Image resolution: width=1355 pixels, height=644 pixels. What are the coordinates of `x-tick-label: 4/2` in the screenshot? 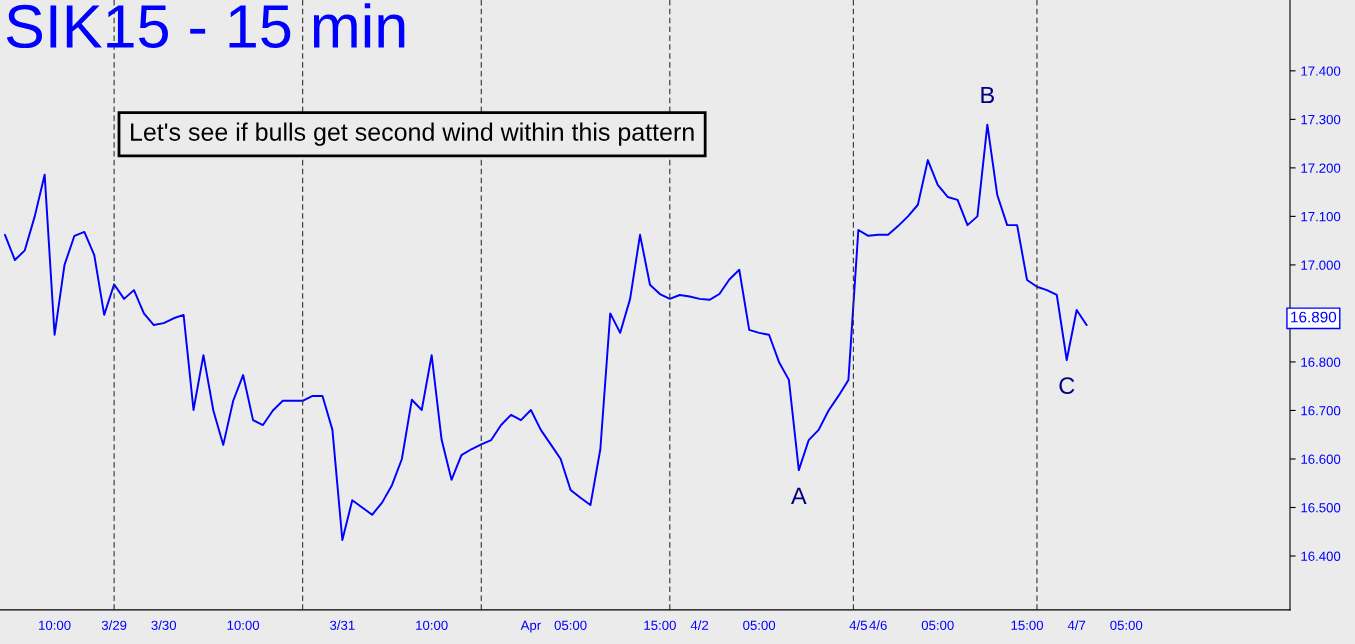 It's located at (699, 625).